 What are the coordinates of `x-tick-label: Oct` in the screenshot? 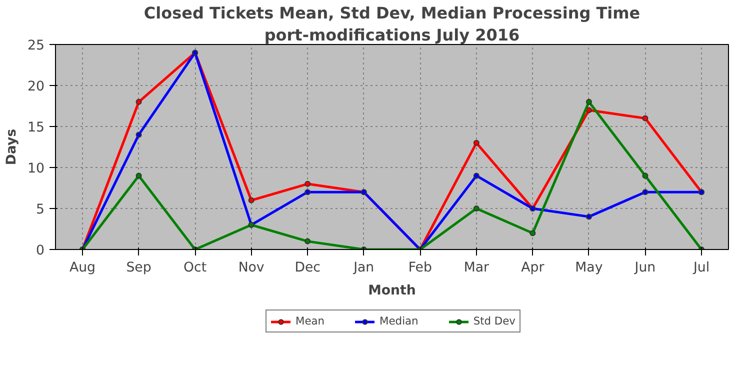 It's located at (195, 268).